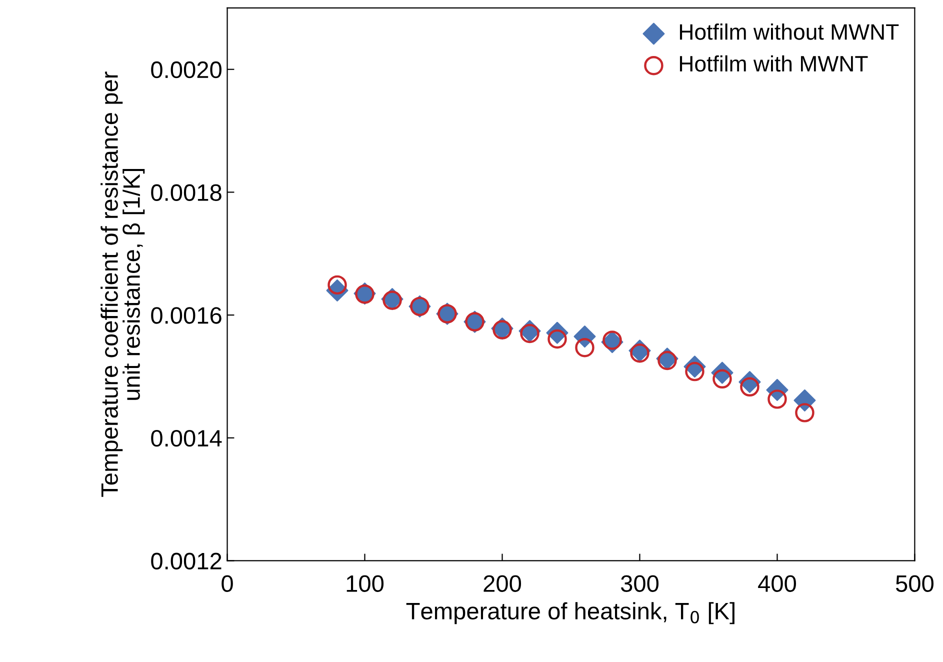 Image resolution: width=943 pixels, height=662 pixels. Describe the element at coordinates (186, 438) in the screenshot. I see `y-tick-label: 0.0014` at that location.